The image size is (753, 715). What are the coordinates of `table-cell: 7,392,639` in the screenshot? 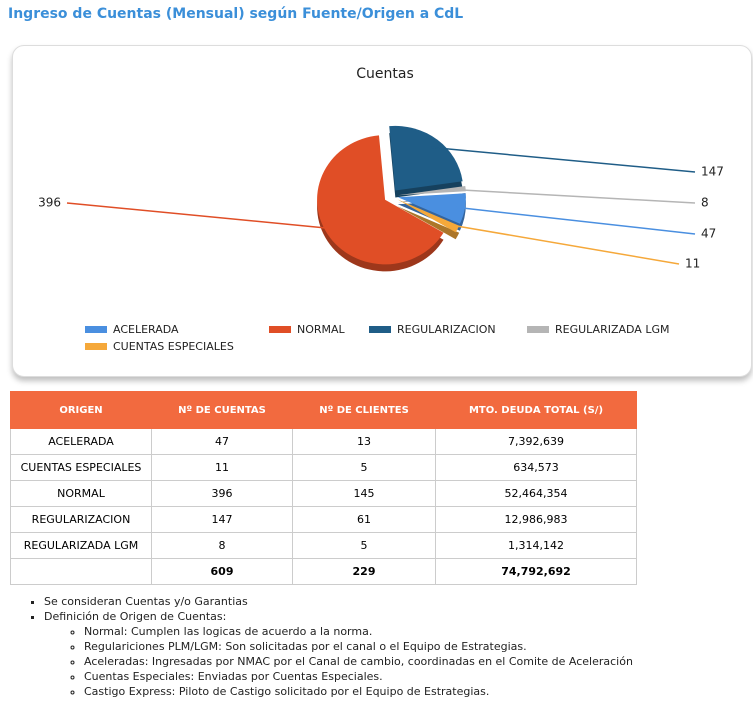 It's located at (536, 441).